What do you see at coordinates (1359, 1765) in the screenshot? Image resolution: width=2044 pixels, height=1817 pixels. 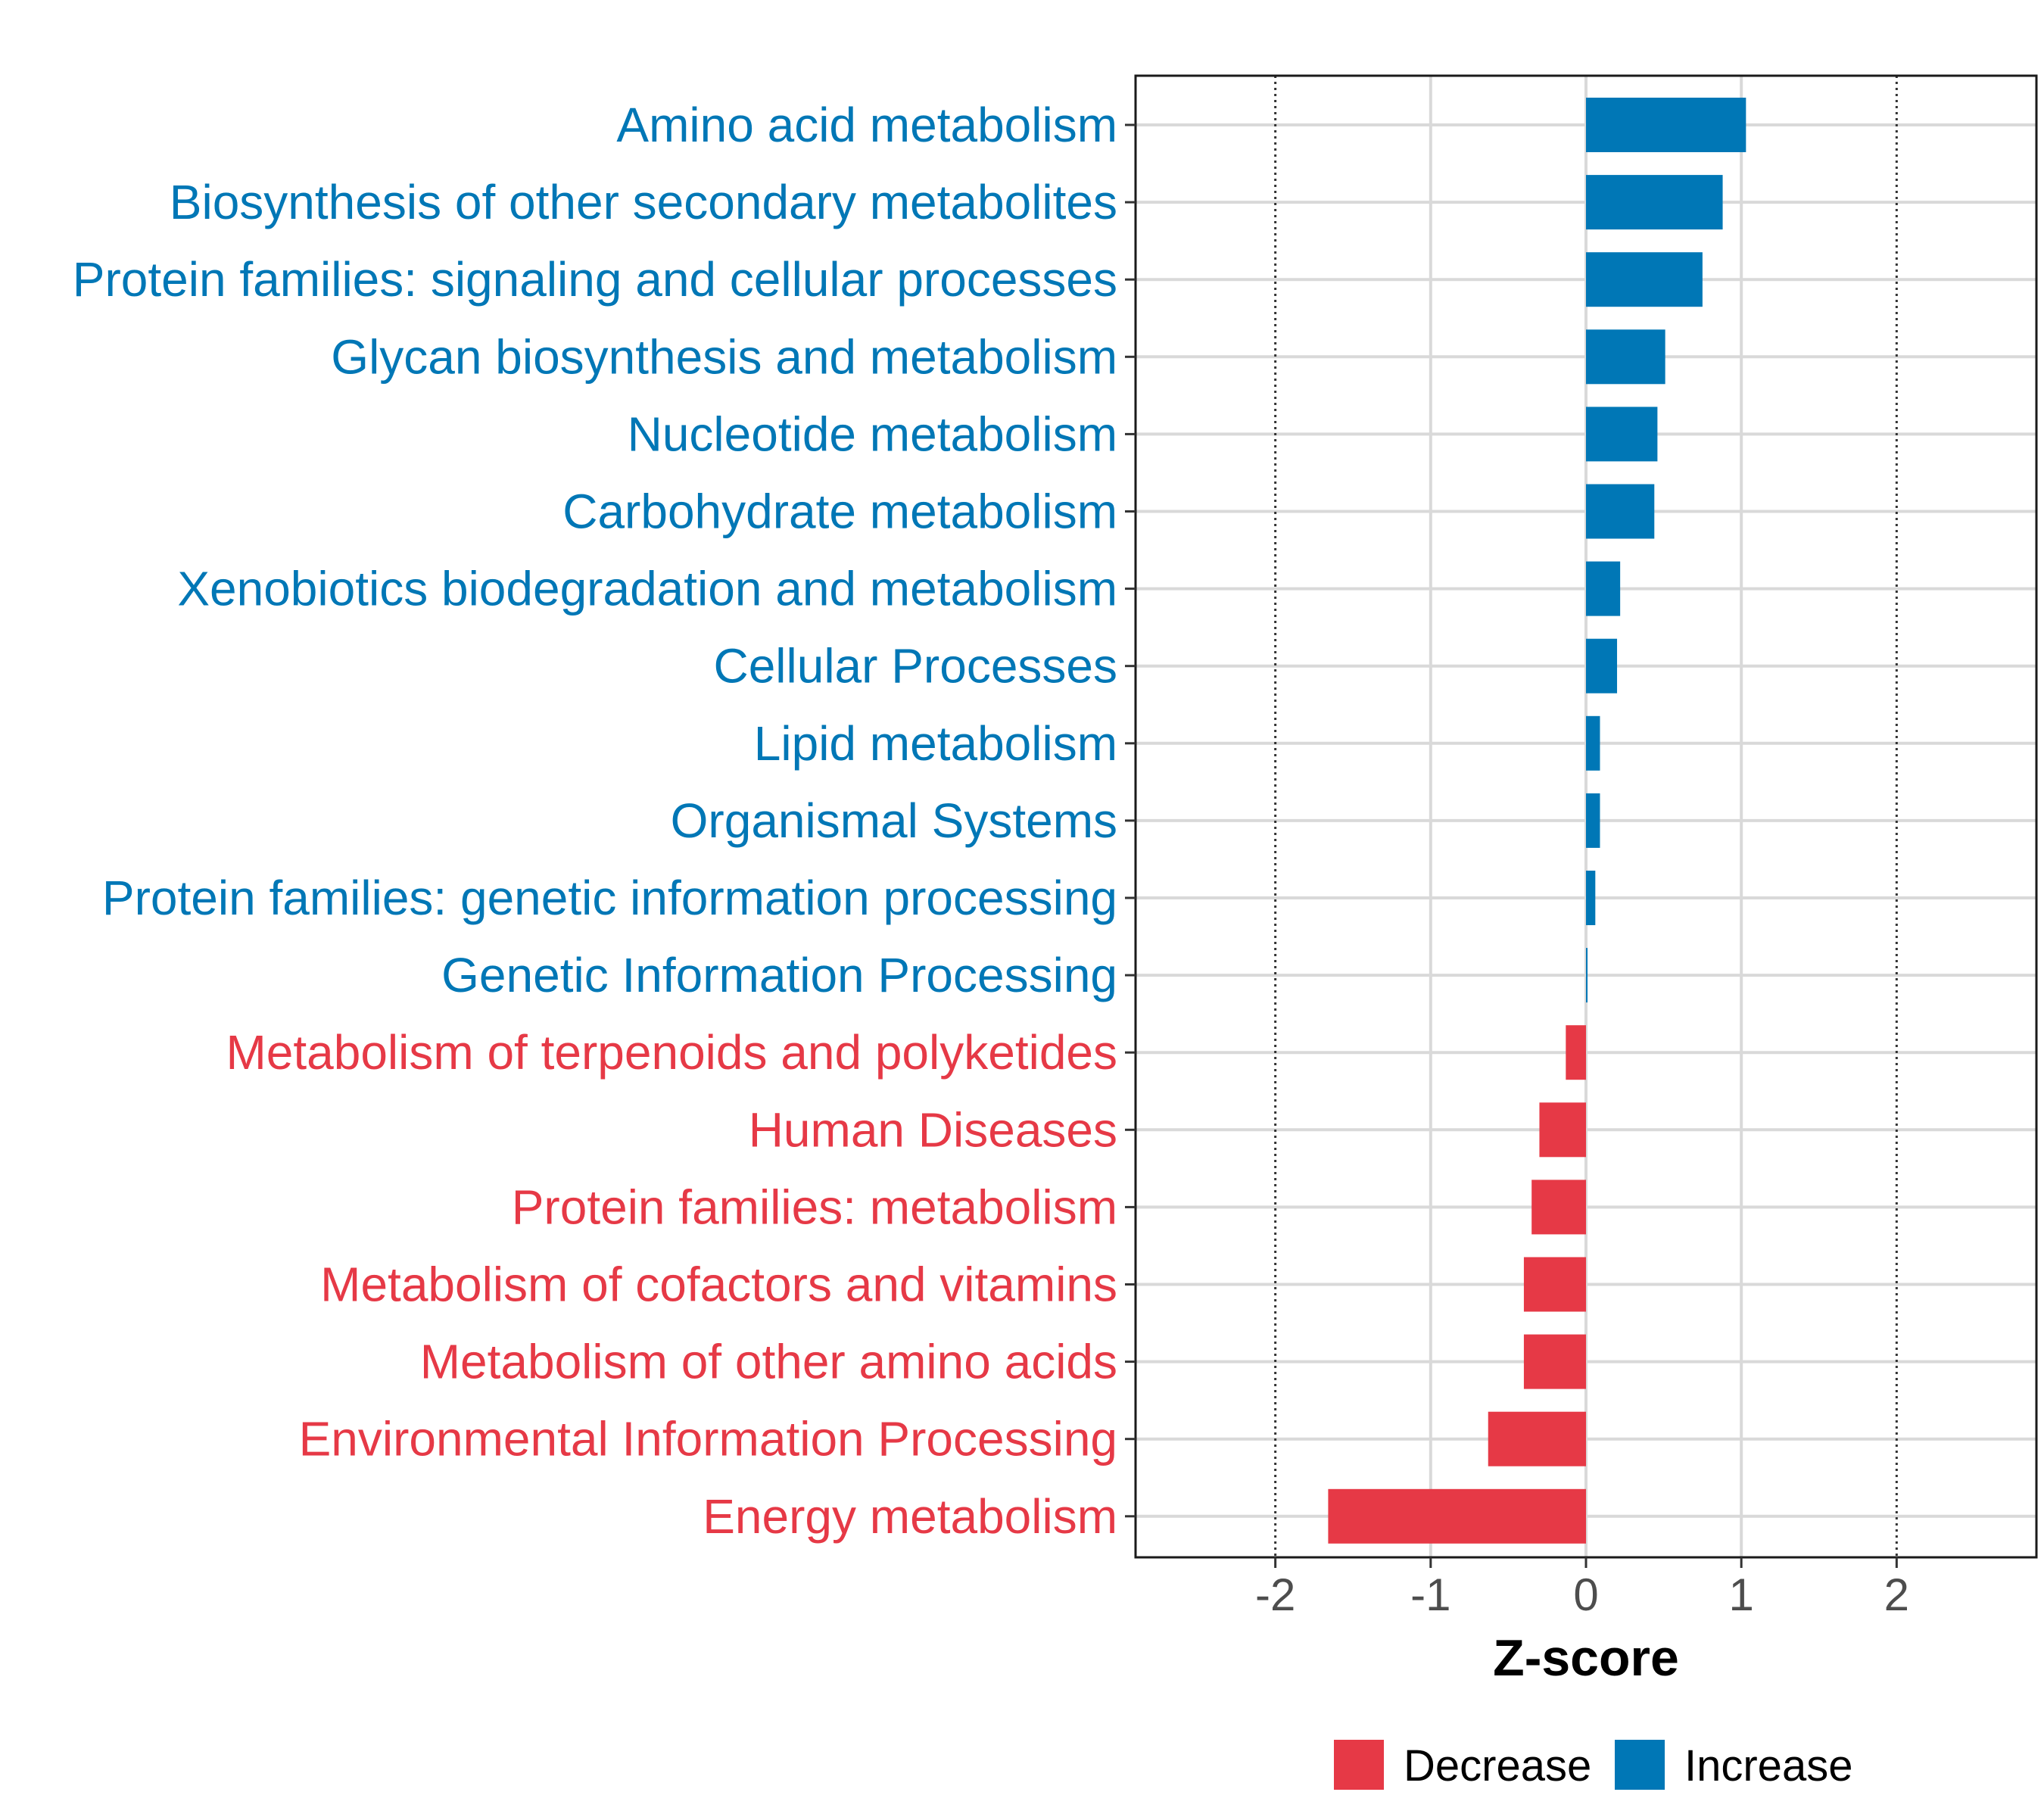 I see `legend-key-decrease` at bounding box center [1359, 1765].